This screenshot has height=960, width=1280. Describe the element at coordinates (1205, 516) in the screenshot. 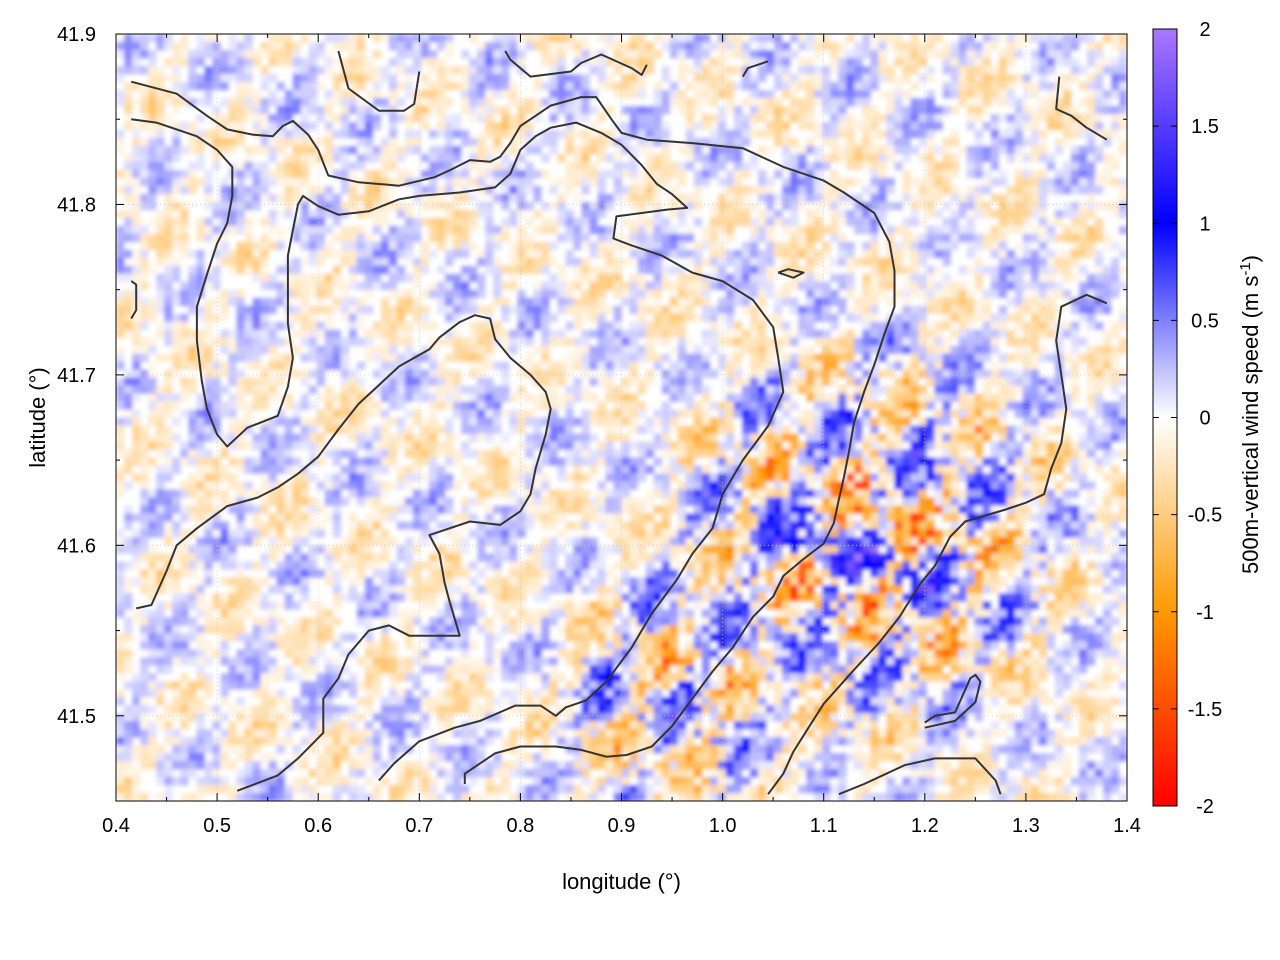

I see `colorbar-tick-label: -0.5` at that location.